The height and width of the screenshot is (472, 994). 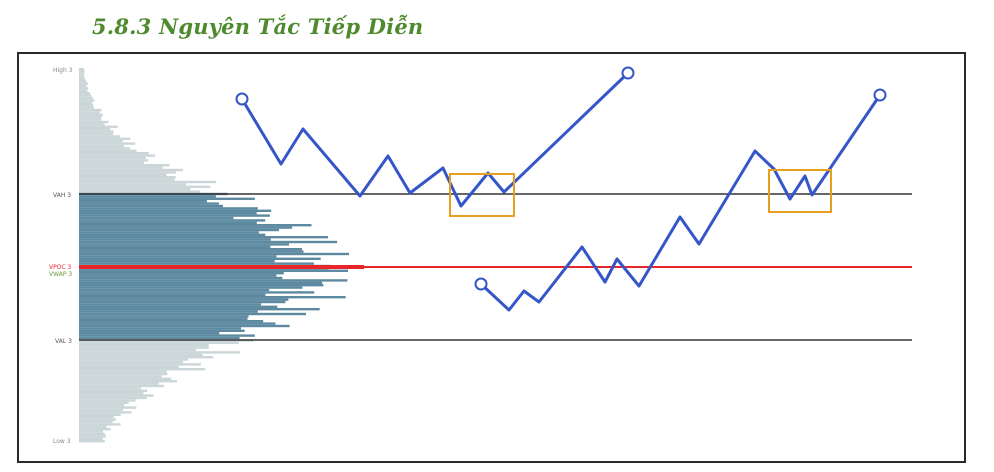 I want to click on path-2-start-marker, so click(x=481, y=284).